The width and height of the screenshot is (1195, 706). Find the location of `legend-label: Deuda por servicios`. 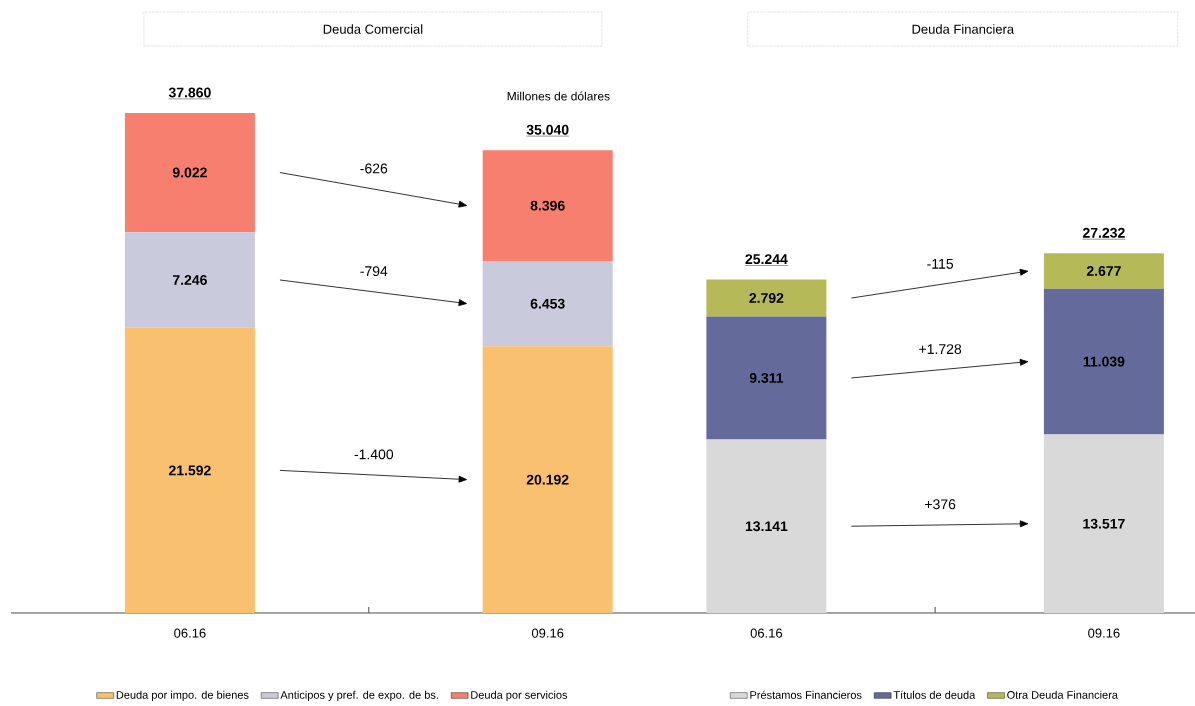

legend-label: Deuda por servicios is located at coordinates (519, 695).